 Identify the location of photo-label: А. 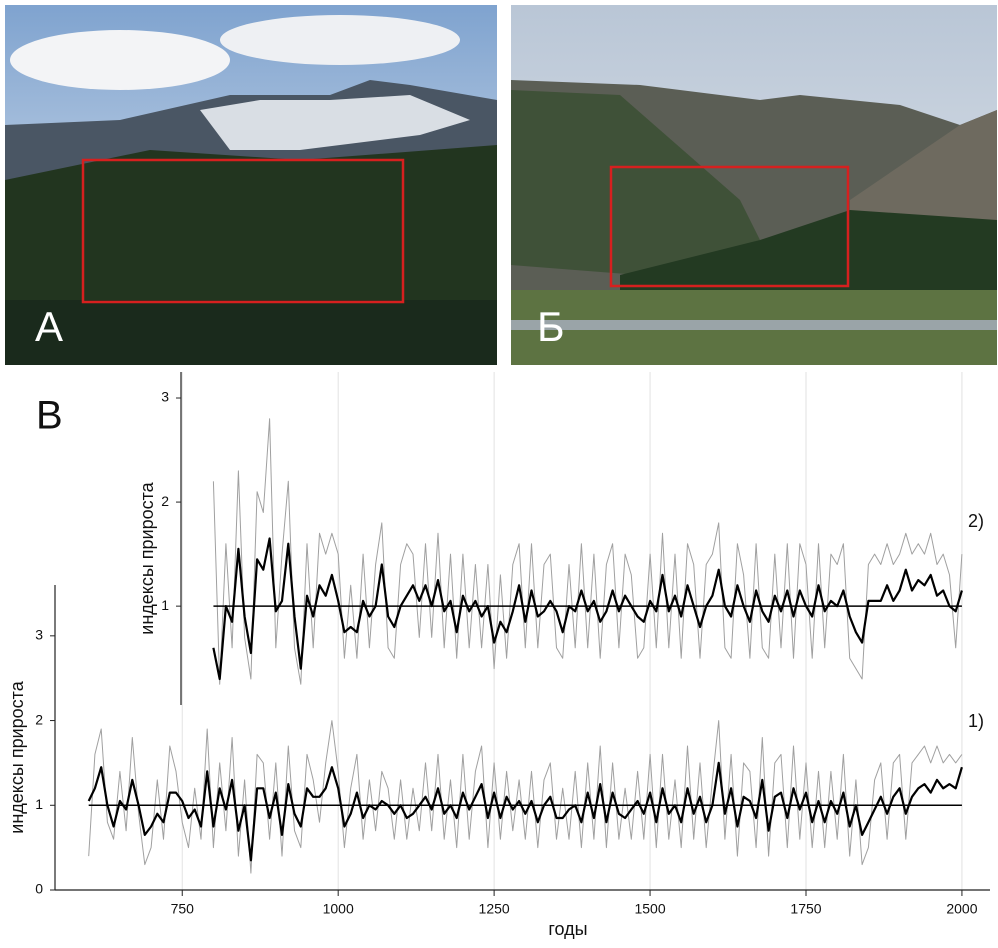
(49, 326).